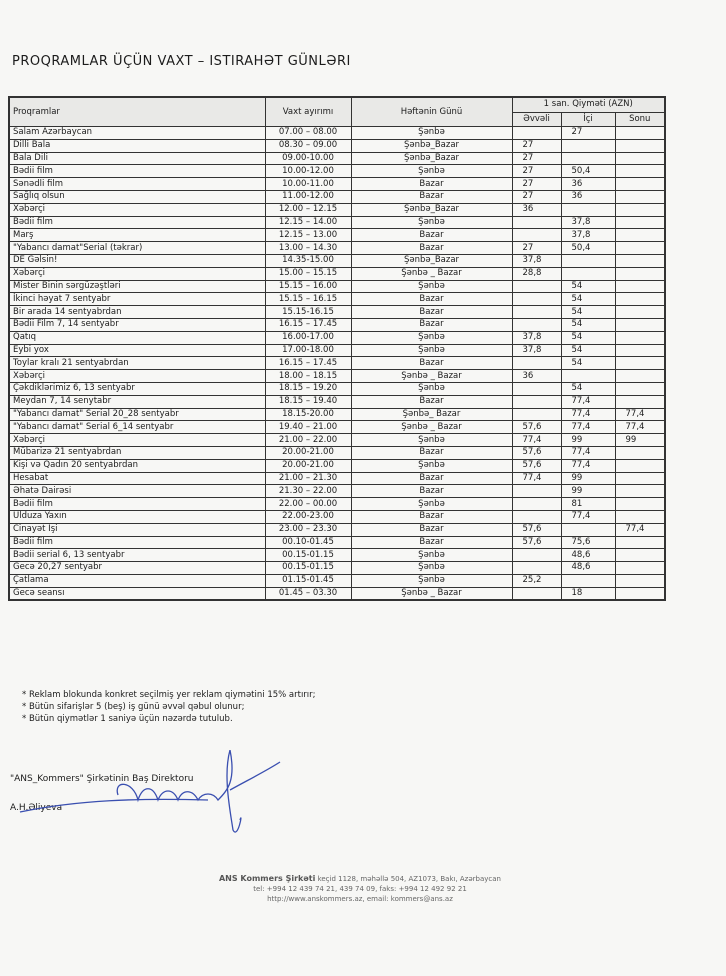 The width and height of the screenshot is (726, 976). Describe the element at coordinates (308, 491) in the screenshot. I see `time-cell: 21.30 – 22.00` at that location.